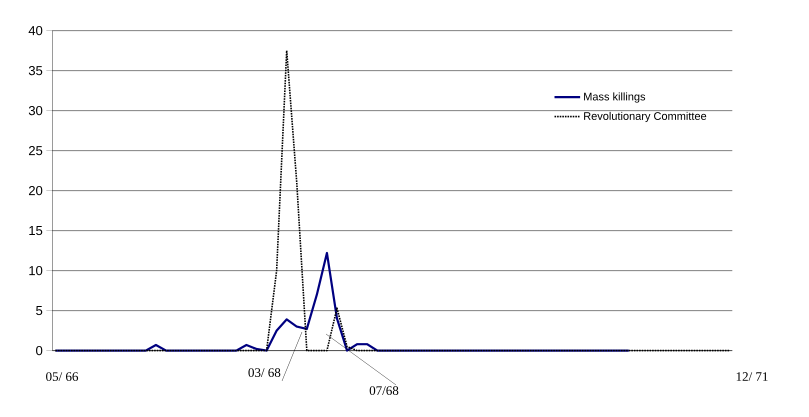  Describe the element at coordinates (35, 231) in the screenshot. I see `y-tick-label: 15` at that location.